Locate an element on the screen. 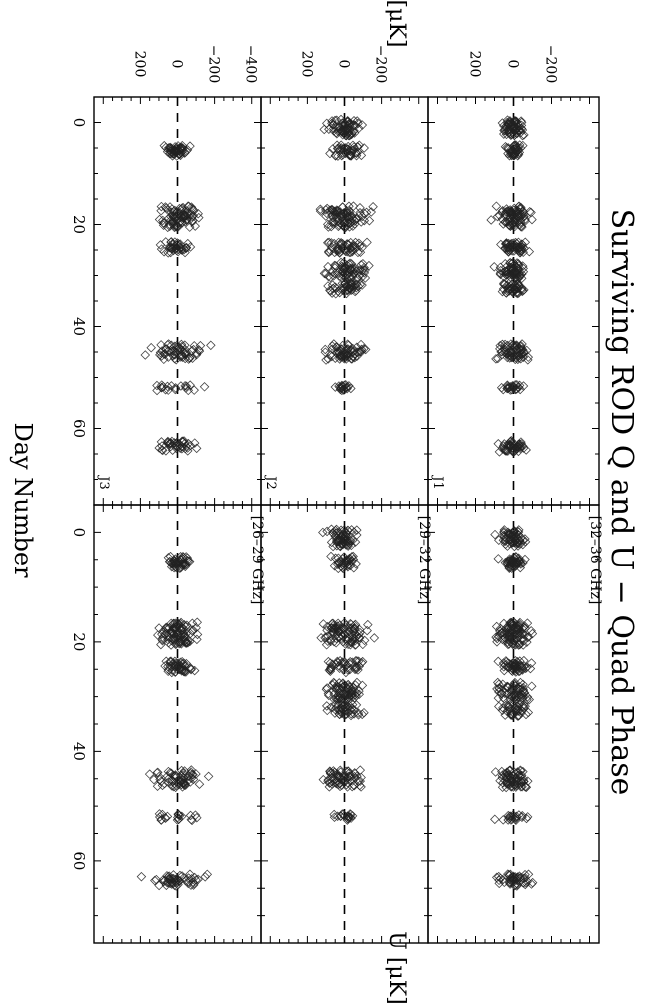  x-tick-label: 60 is located at coordinates (79, 428).